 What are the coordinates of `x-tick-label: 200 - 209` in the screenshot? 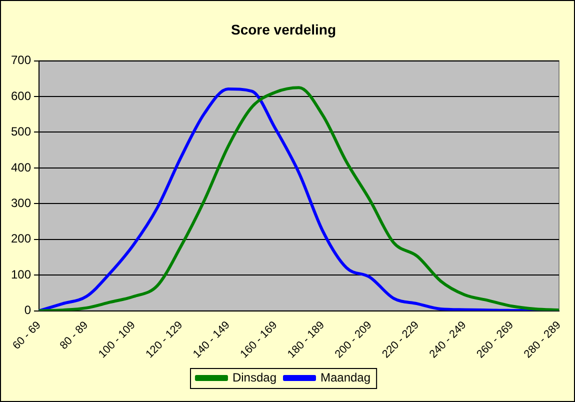 It's located at (353, 340).